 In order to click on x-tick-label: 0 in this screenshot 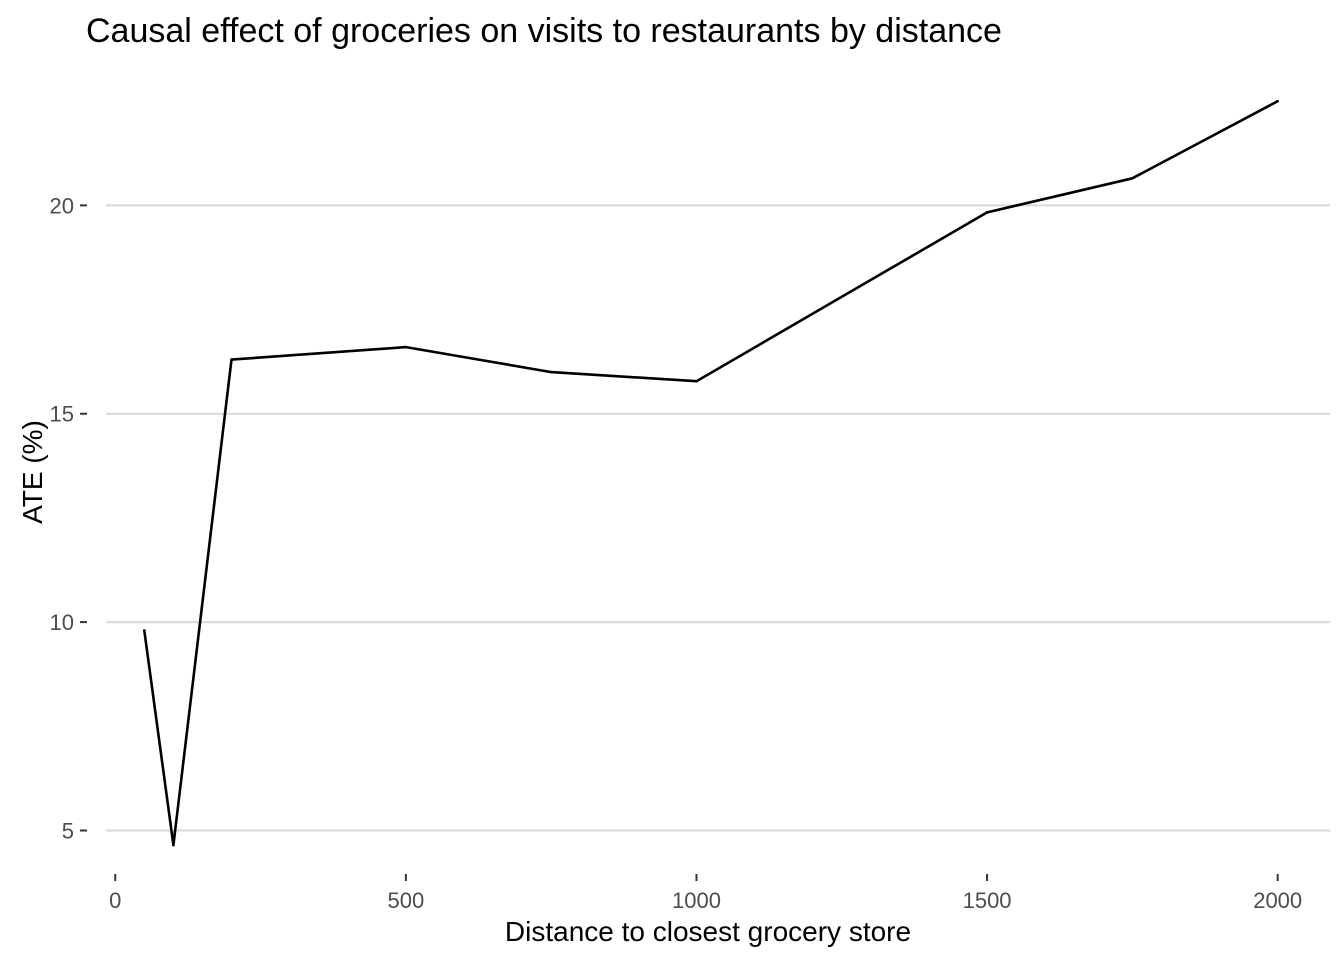, I will do `click(115, 900)`.